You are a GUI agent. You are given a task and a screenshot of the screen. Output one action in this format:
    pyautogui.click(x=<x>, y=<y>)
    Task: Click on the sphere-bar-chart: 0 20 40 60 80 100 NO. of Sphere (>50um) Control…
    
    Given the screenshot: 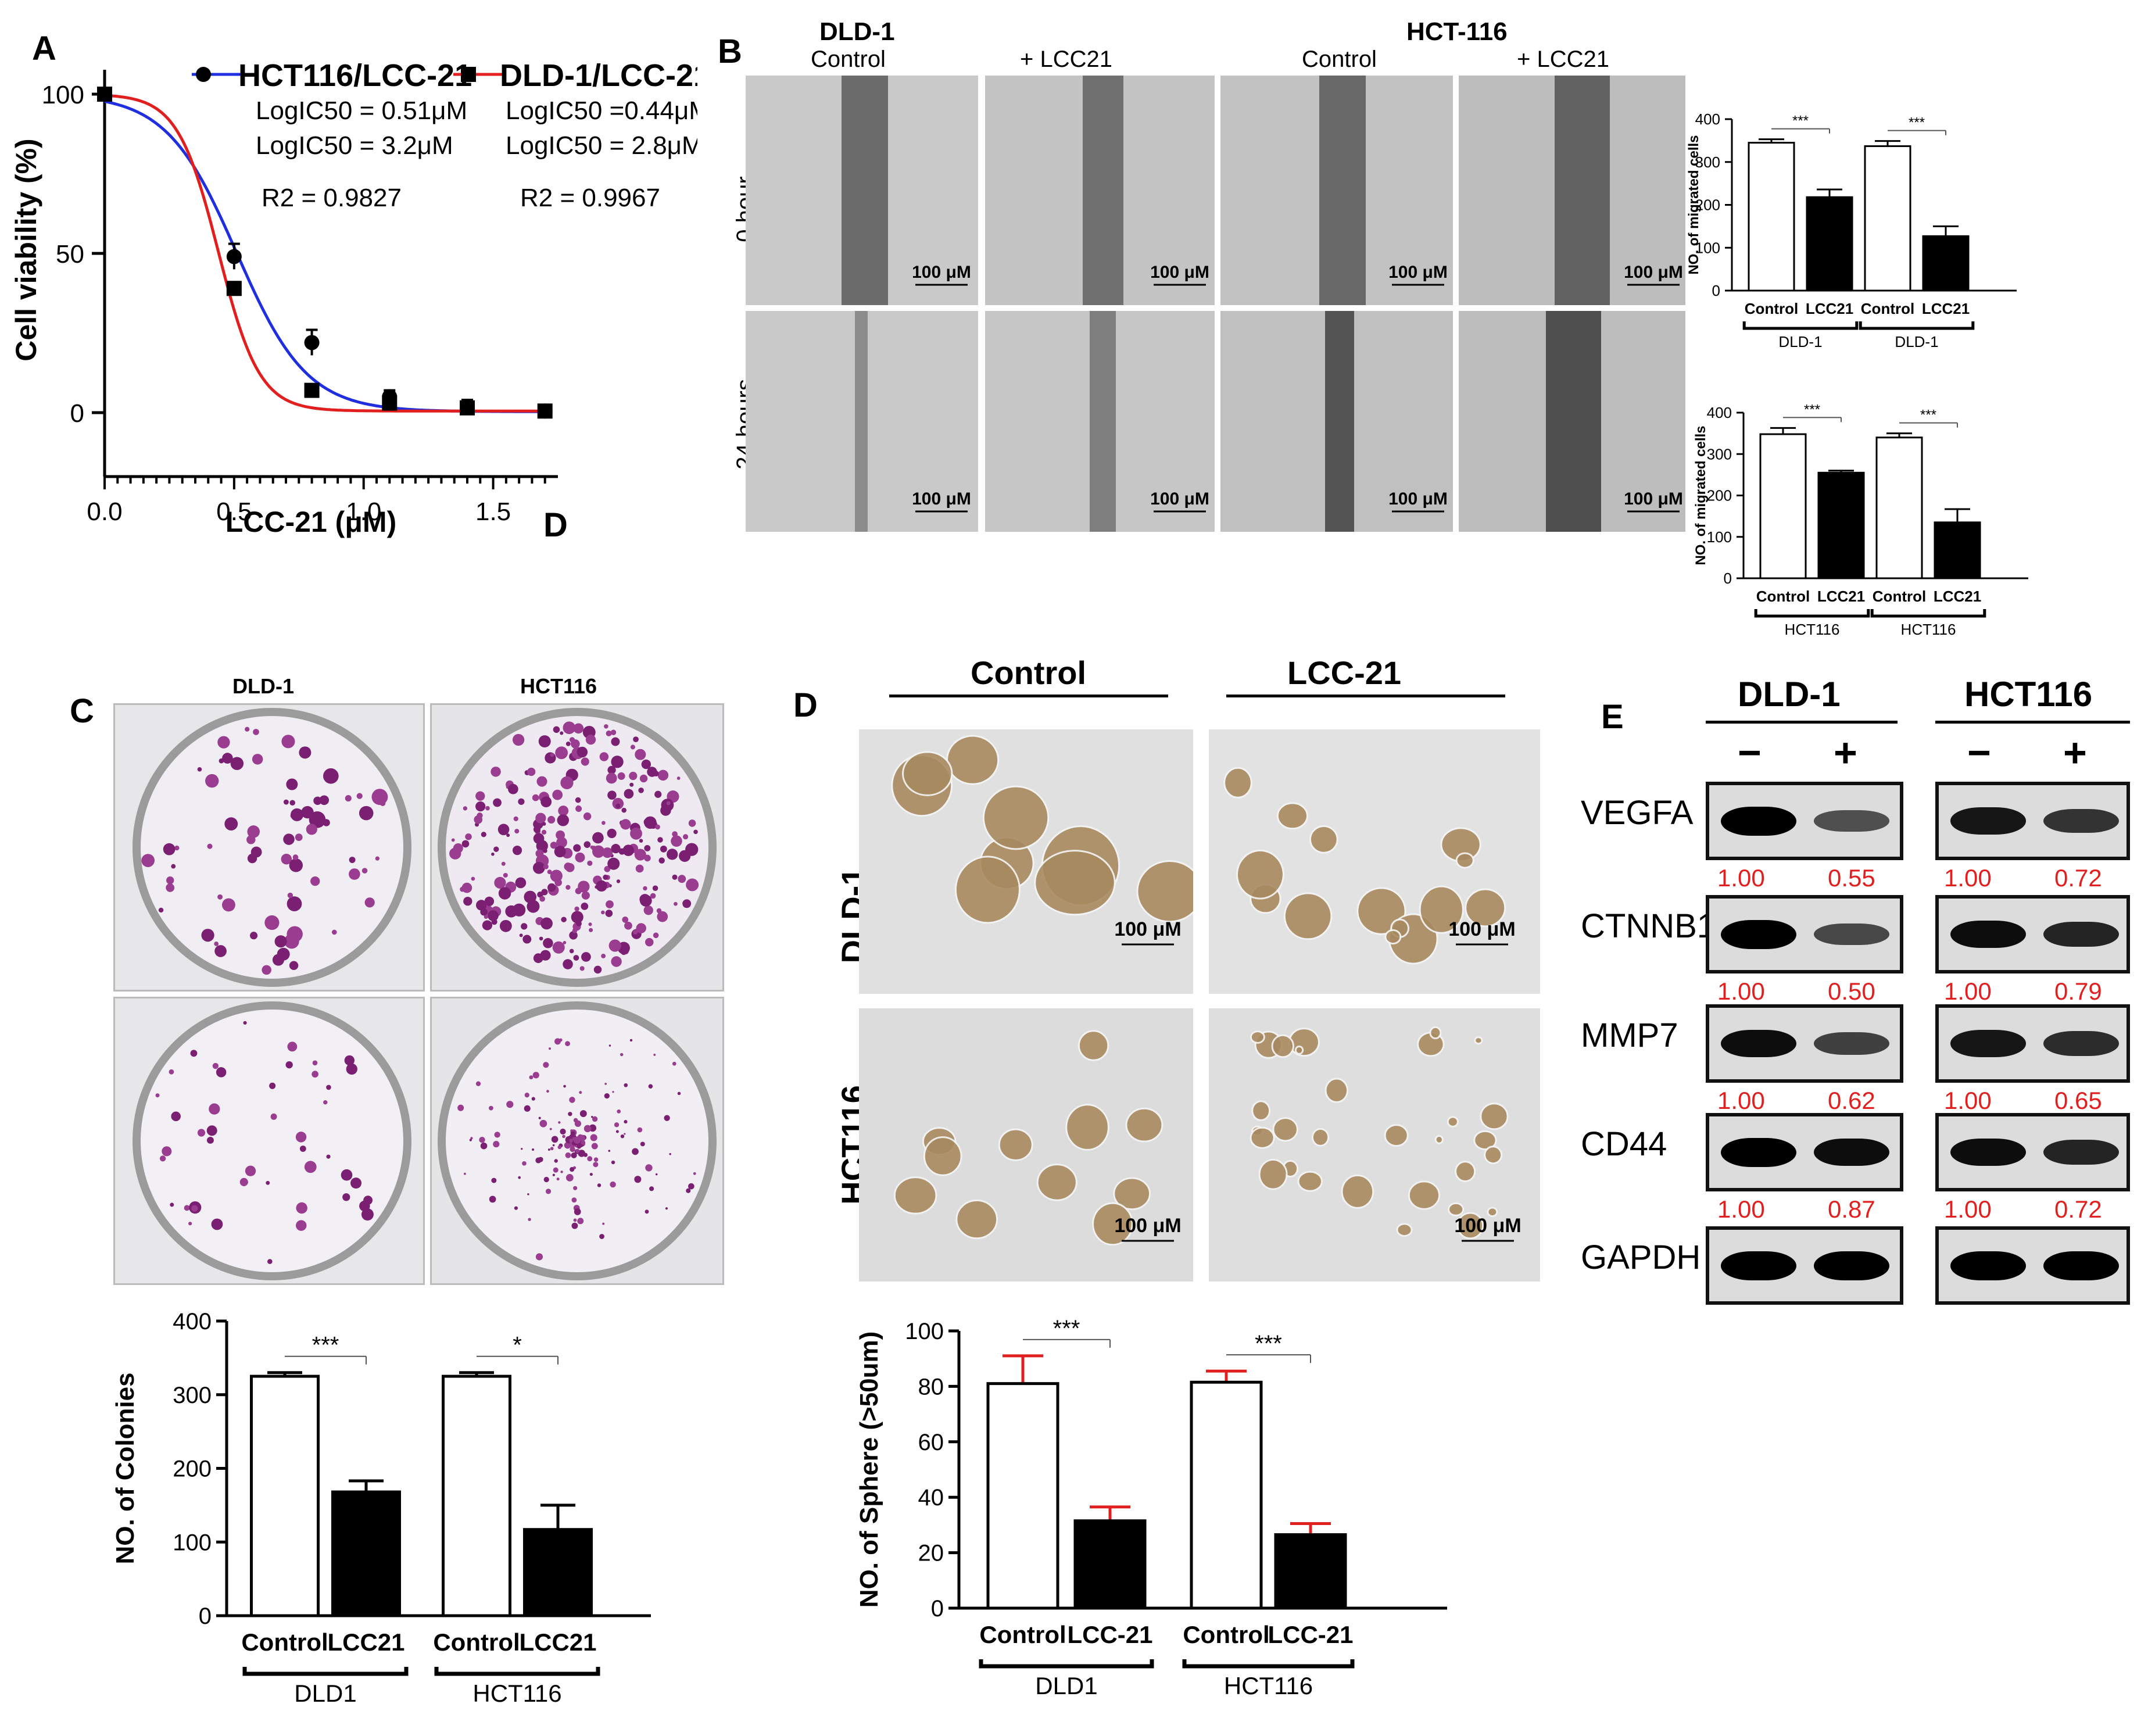 What is the action you would take?
    pyautogui.click(x=1151, y=1507)
    